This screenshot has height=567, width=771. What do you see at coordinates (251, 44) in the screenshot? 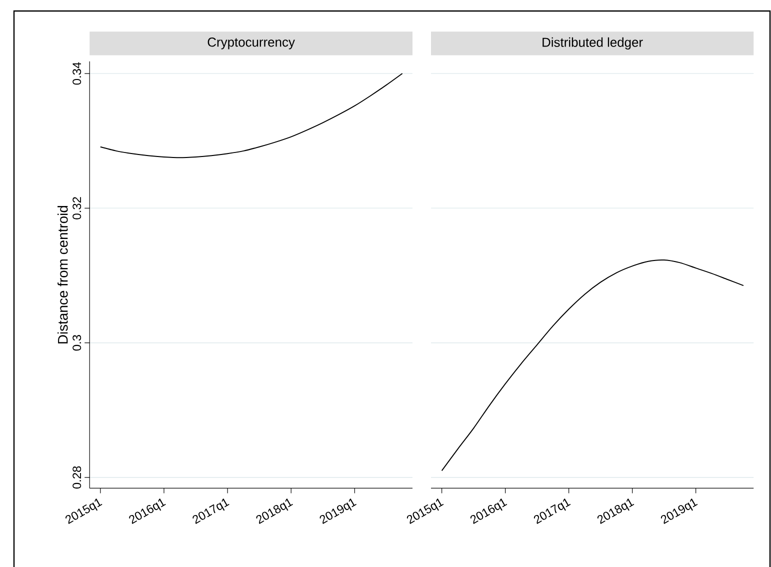
I see `chart-title: Cryptocurrency` at bounding box center [251, 44].